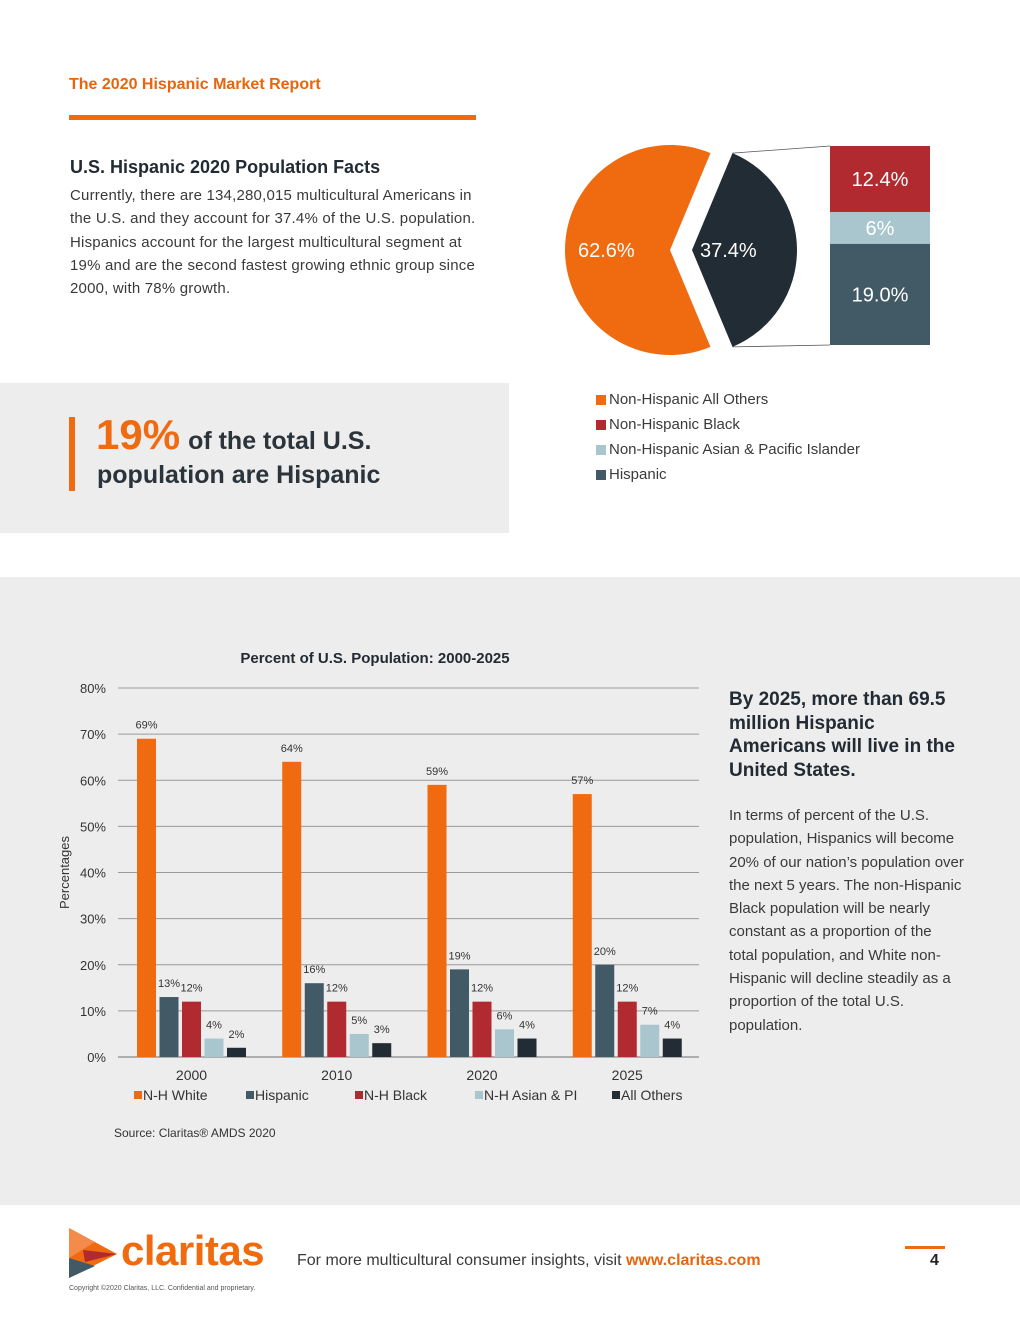 This screenshot has height=1320, width=1020. Describe the element at coordinates (272, 117) in the screenshot. I see `title-divider` at that location.